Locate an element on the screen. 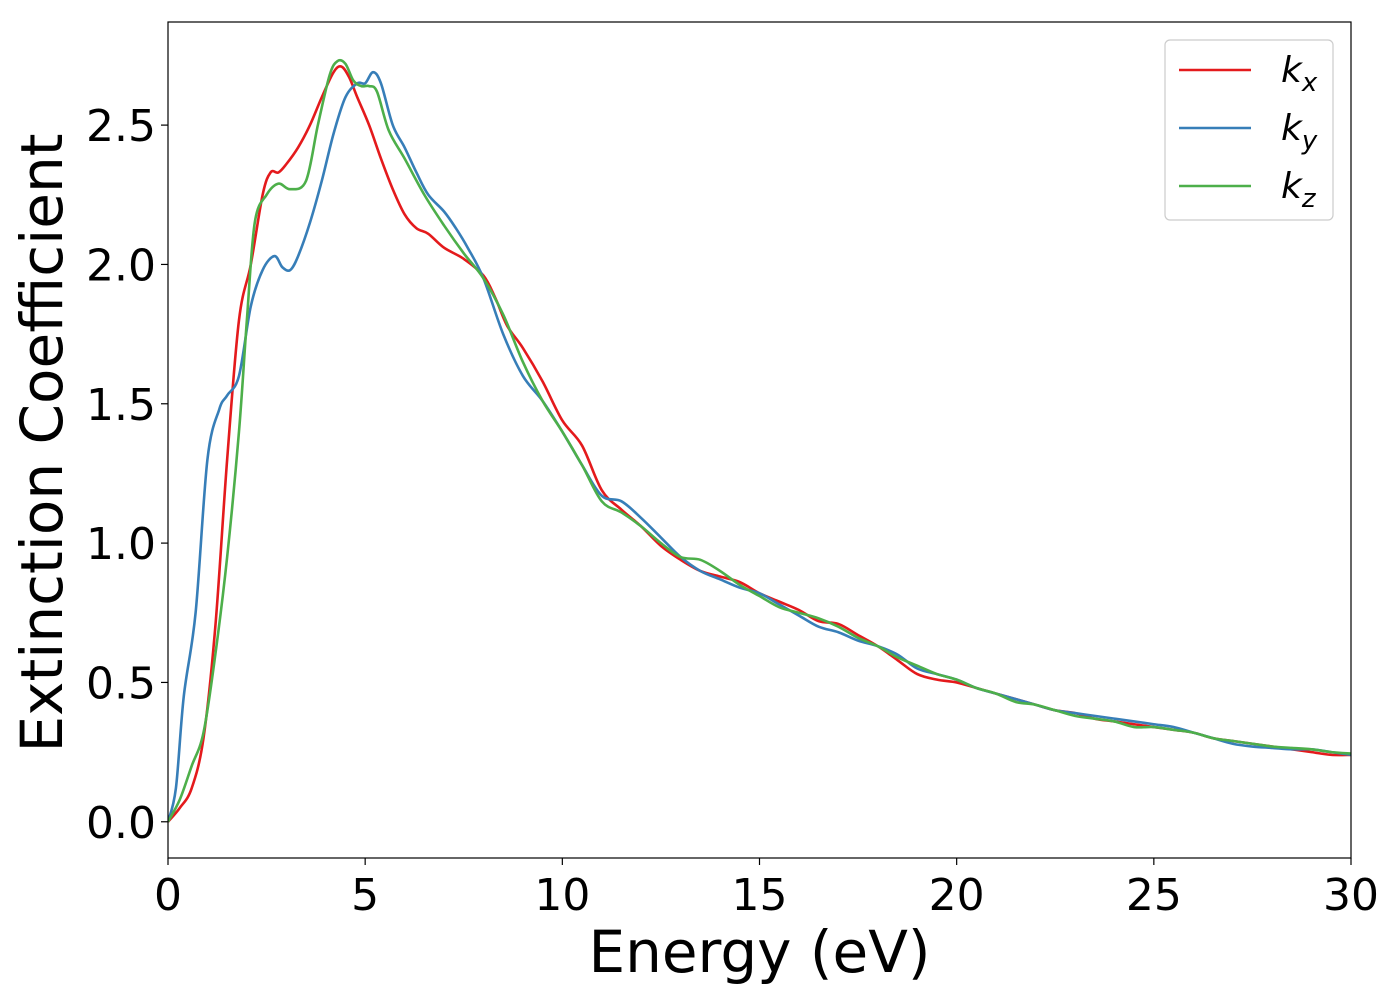 Image resolution: width=1400 pixels, height=1000 pixels. legend-box is located at coordinates (1249, 130).